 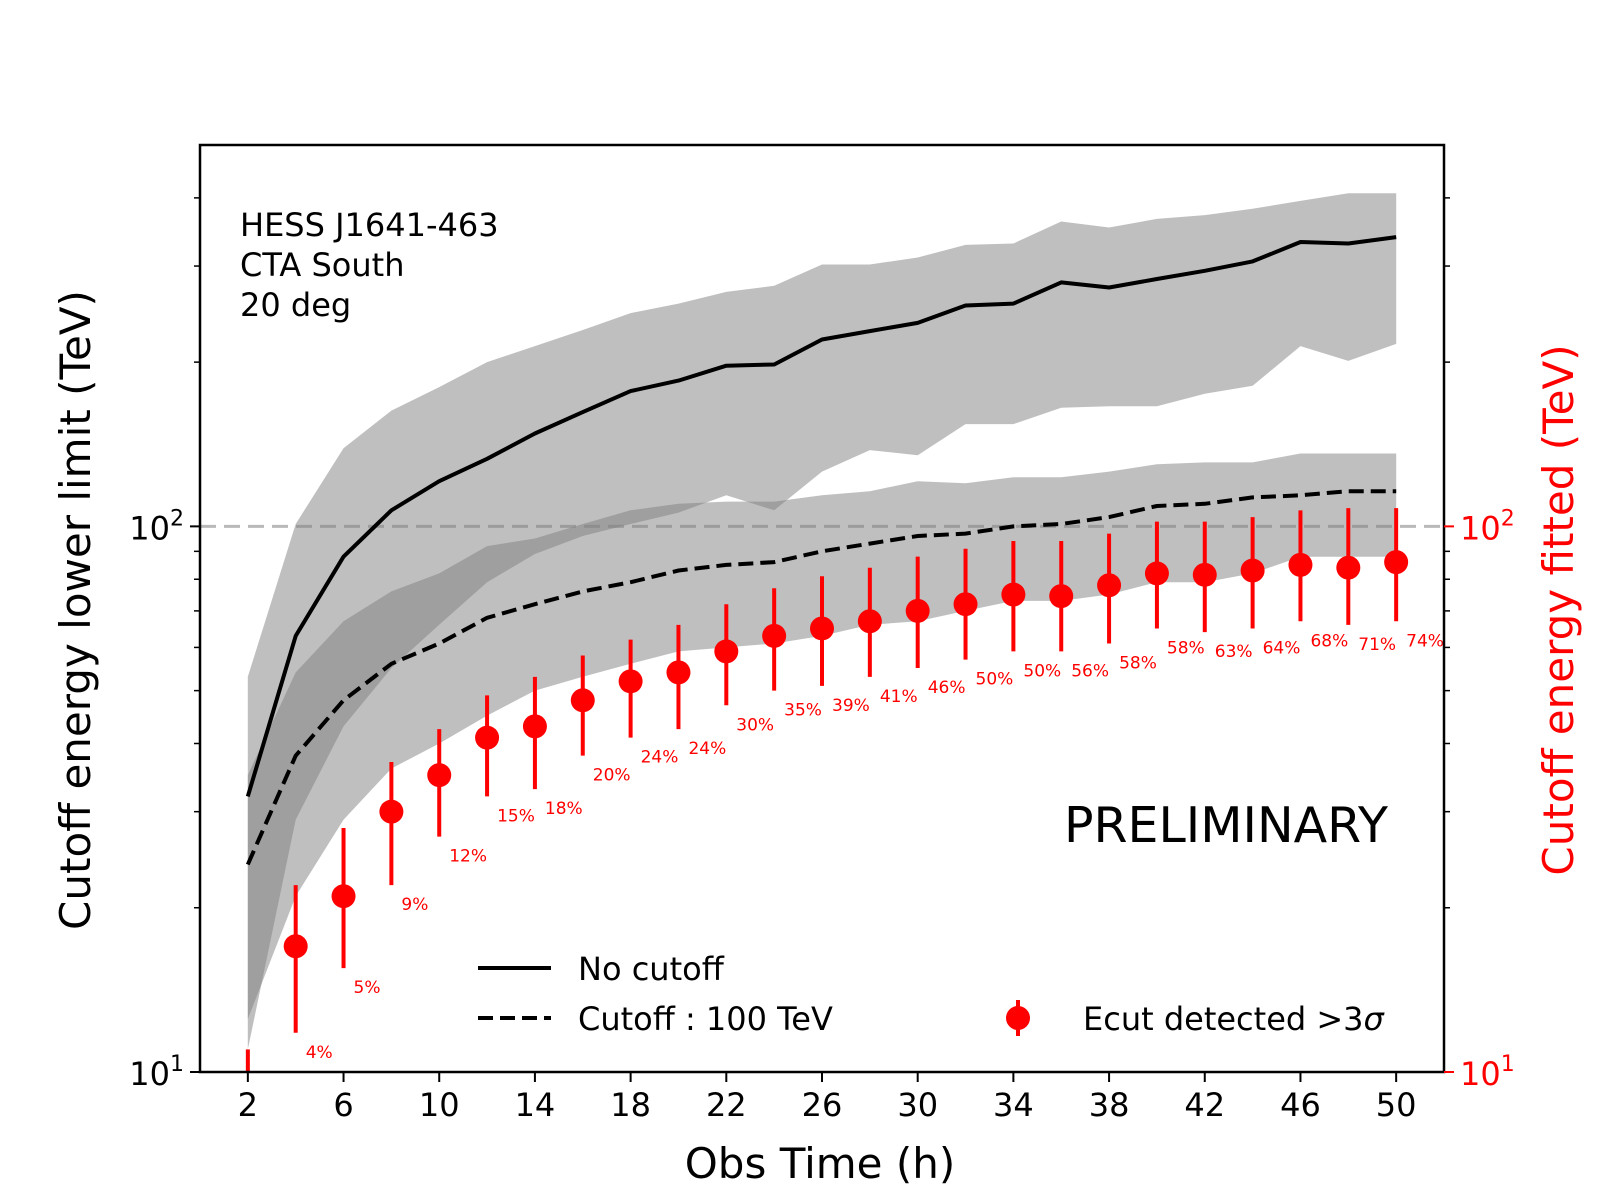 I want to click on watermark: PRELIMINARY, so click(x=1226, y=825).